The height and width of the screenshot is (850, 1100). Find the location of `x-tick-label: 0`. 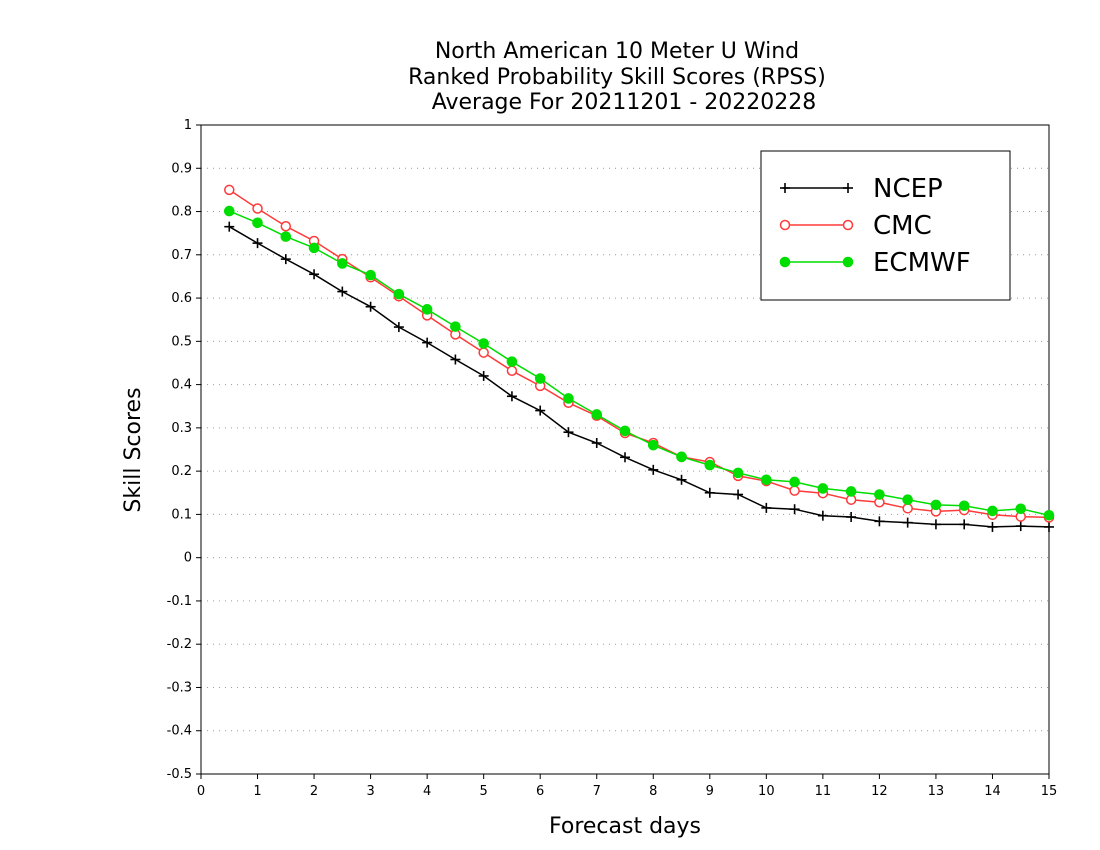

x-tick-label: 0 is located at coordinates (201, 791).